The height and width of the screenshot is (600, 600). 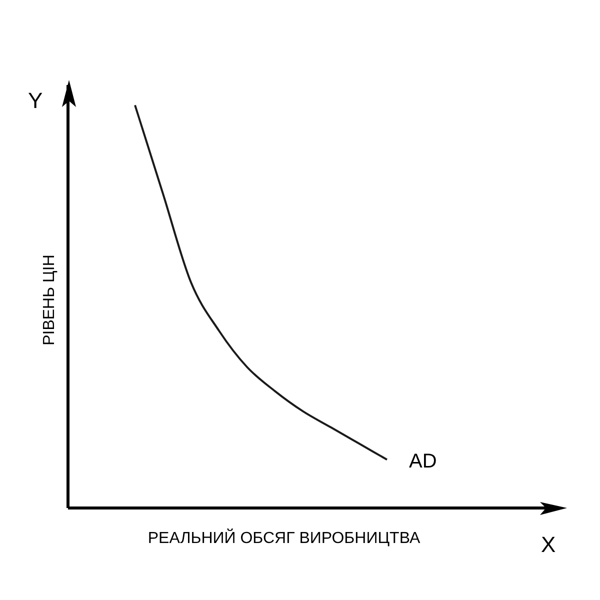 What do you see at coordinates (423, 461) in the screenshot?
I see `series-label: AD` at bounding box center [423, 461].